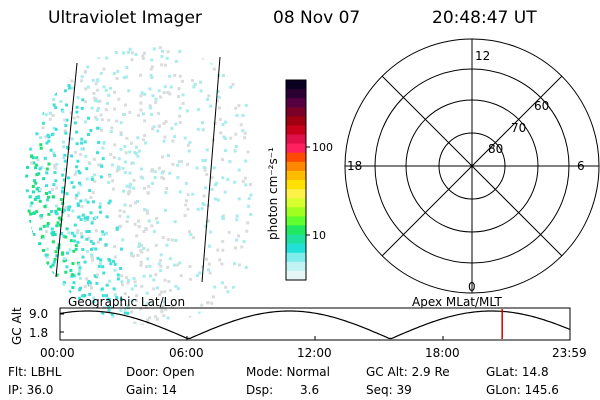 The image size is (600, 400). I want to click on colorbar-tick-100: 100, so click(322, 147).